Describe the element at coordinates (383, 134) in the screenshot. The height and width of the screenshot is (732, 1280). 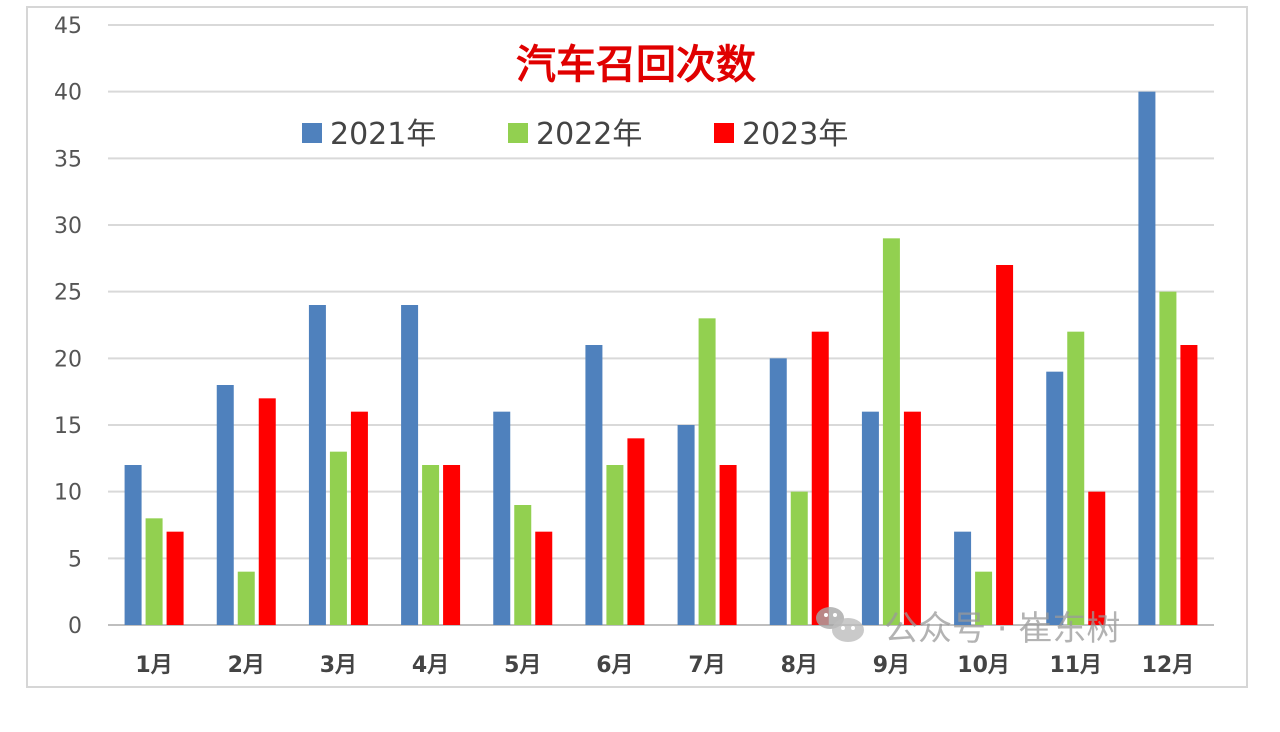
I see `legend-label: 2021年` at that location.